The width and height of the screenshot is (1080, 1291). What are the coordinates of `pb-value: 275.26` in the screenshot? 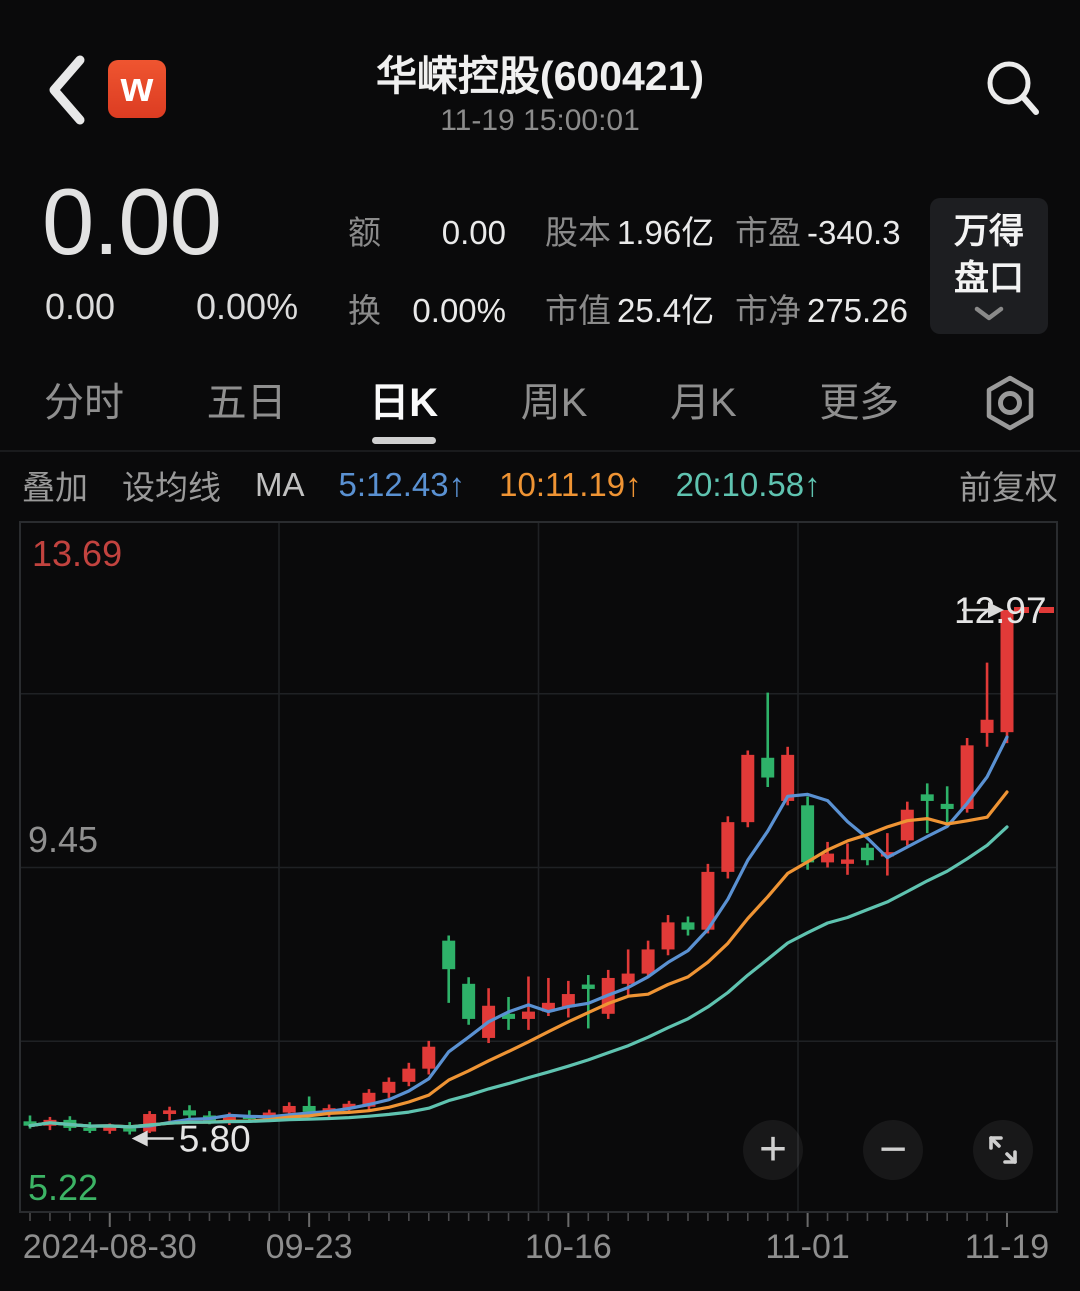 It's located at (857, 310).